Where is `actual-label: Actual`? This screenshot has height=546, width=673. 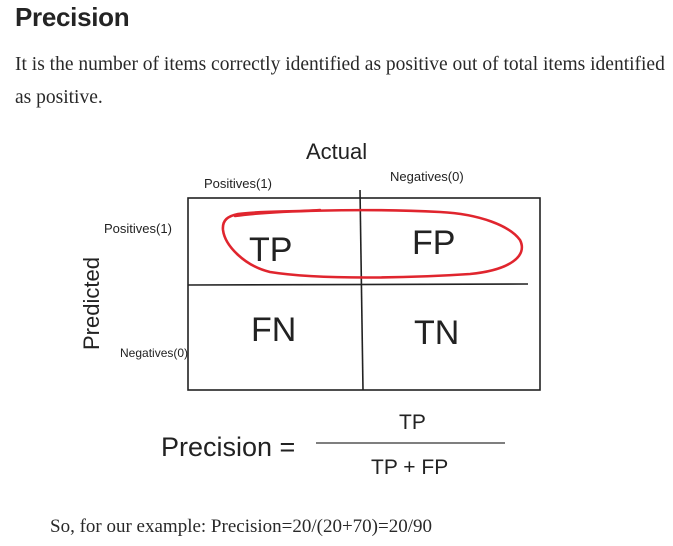 actual-label: Actual is located at coordinates (336, 151).